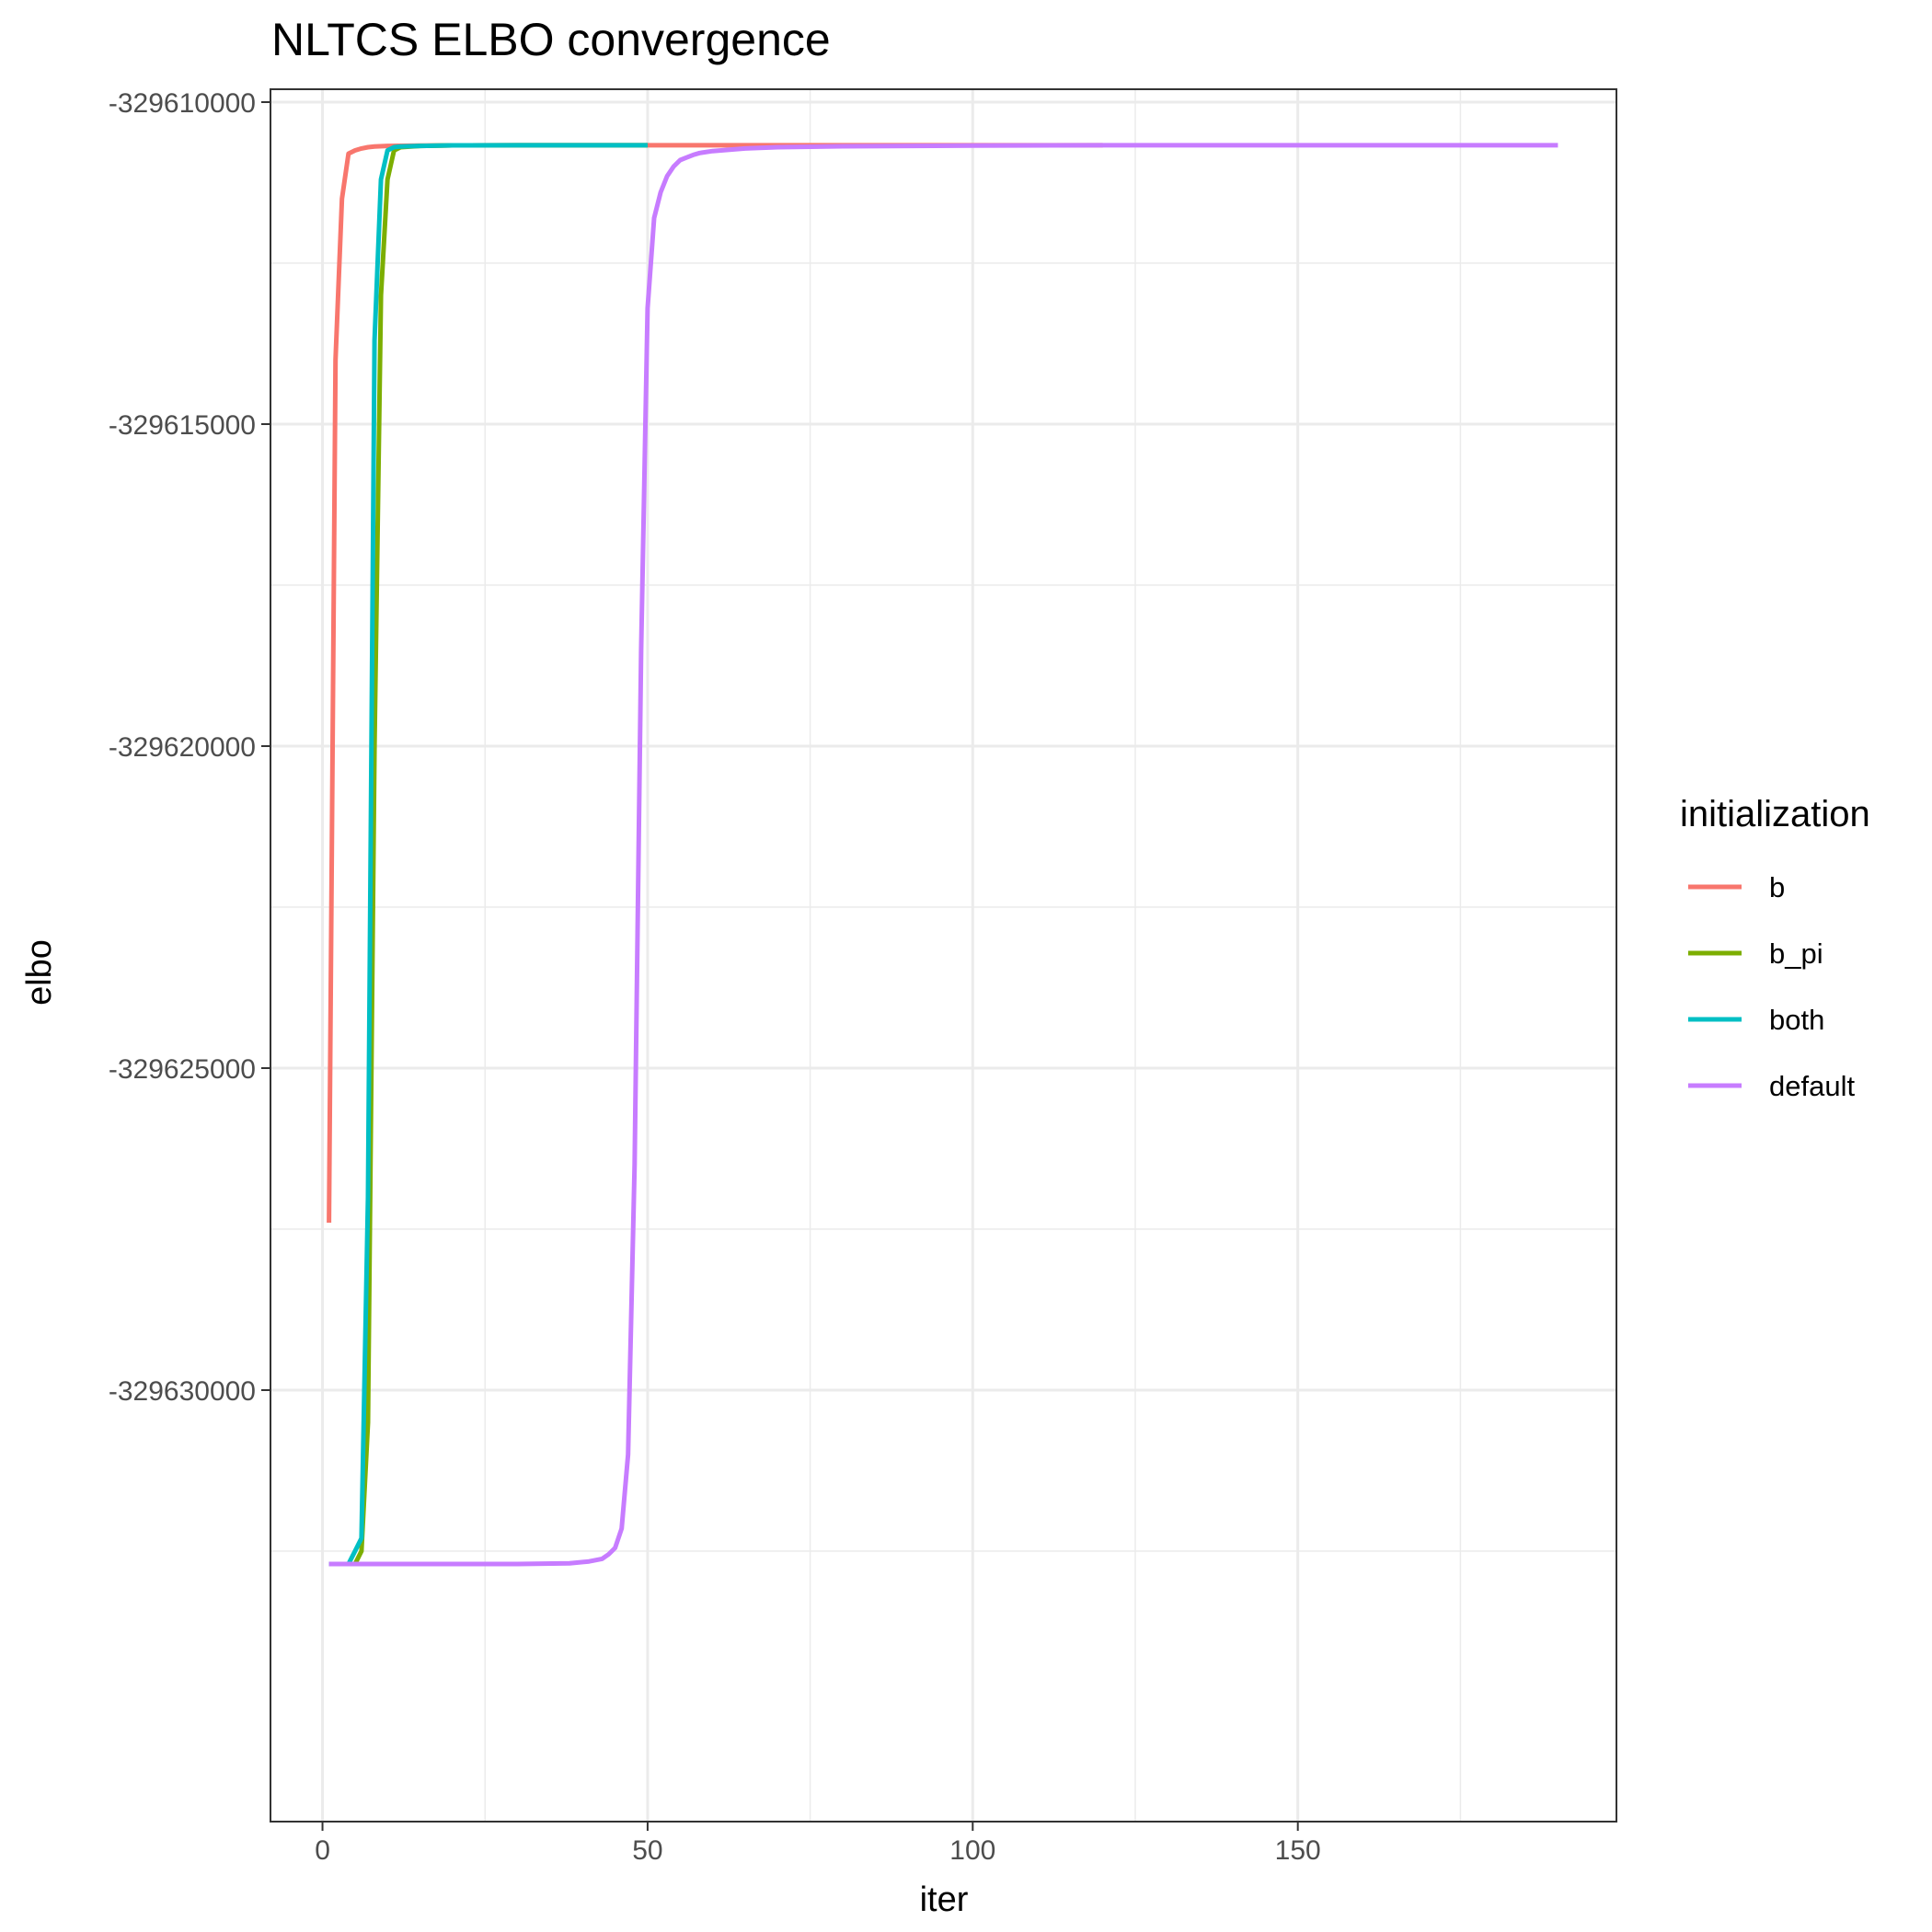 The height and width of the screenshot is (1932, 1932). Describe the element at coordinates (1777, 887) in the screenshot. I see `legend-label-b: b` at that location.